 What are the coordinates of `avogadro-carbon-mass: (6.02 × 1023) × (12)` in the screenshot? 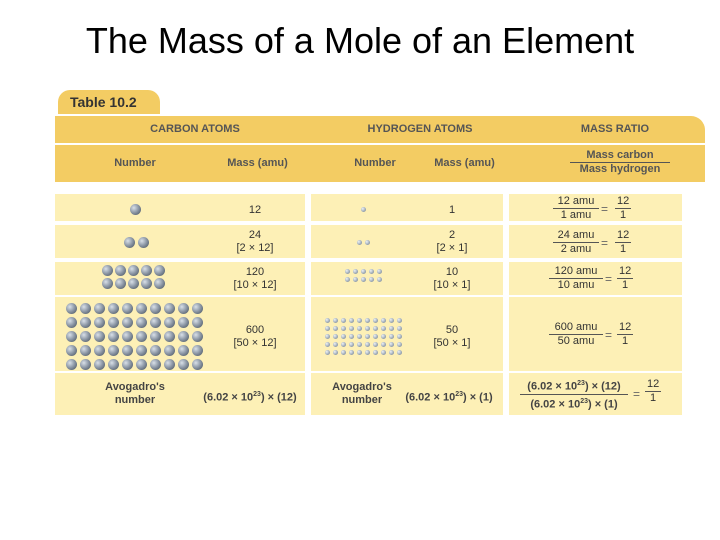 It's located at (250, 396).